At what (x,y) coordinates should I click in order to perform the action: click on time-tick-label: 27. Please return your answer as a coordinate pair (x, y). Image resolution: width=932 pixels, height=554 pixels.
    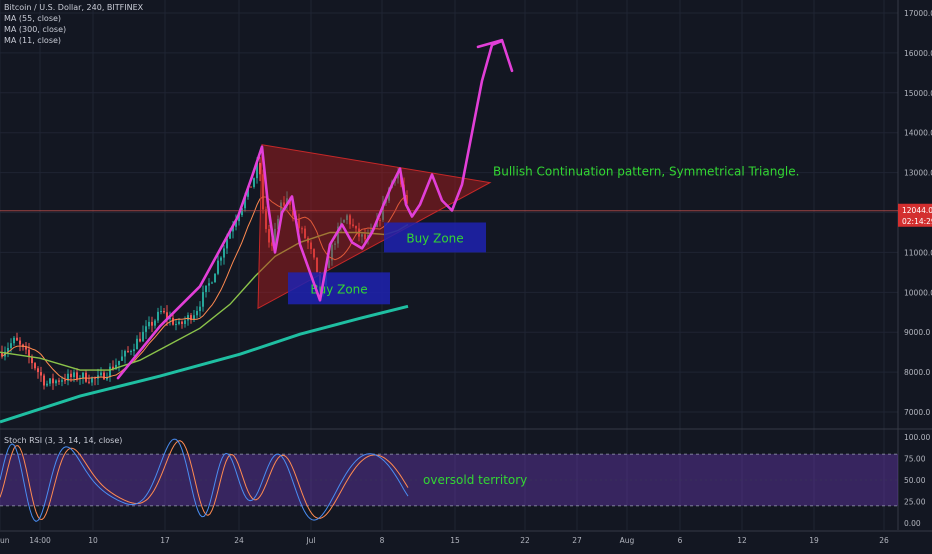
    Looking at the image, I should click on (577, 540).